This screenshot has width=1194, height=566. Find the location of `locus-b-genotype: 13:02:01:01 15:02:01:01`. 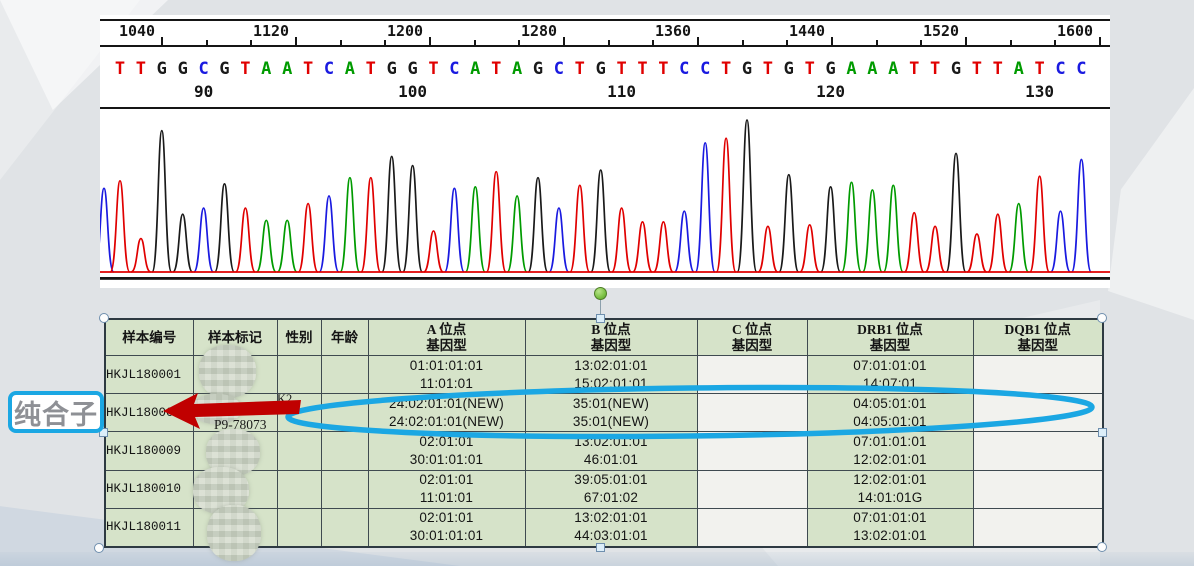

locus-b-genotype: 13:02:01:01 15:02:01:01 is located at coordinates (611, 374).